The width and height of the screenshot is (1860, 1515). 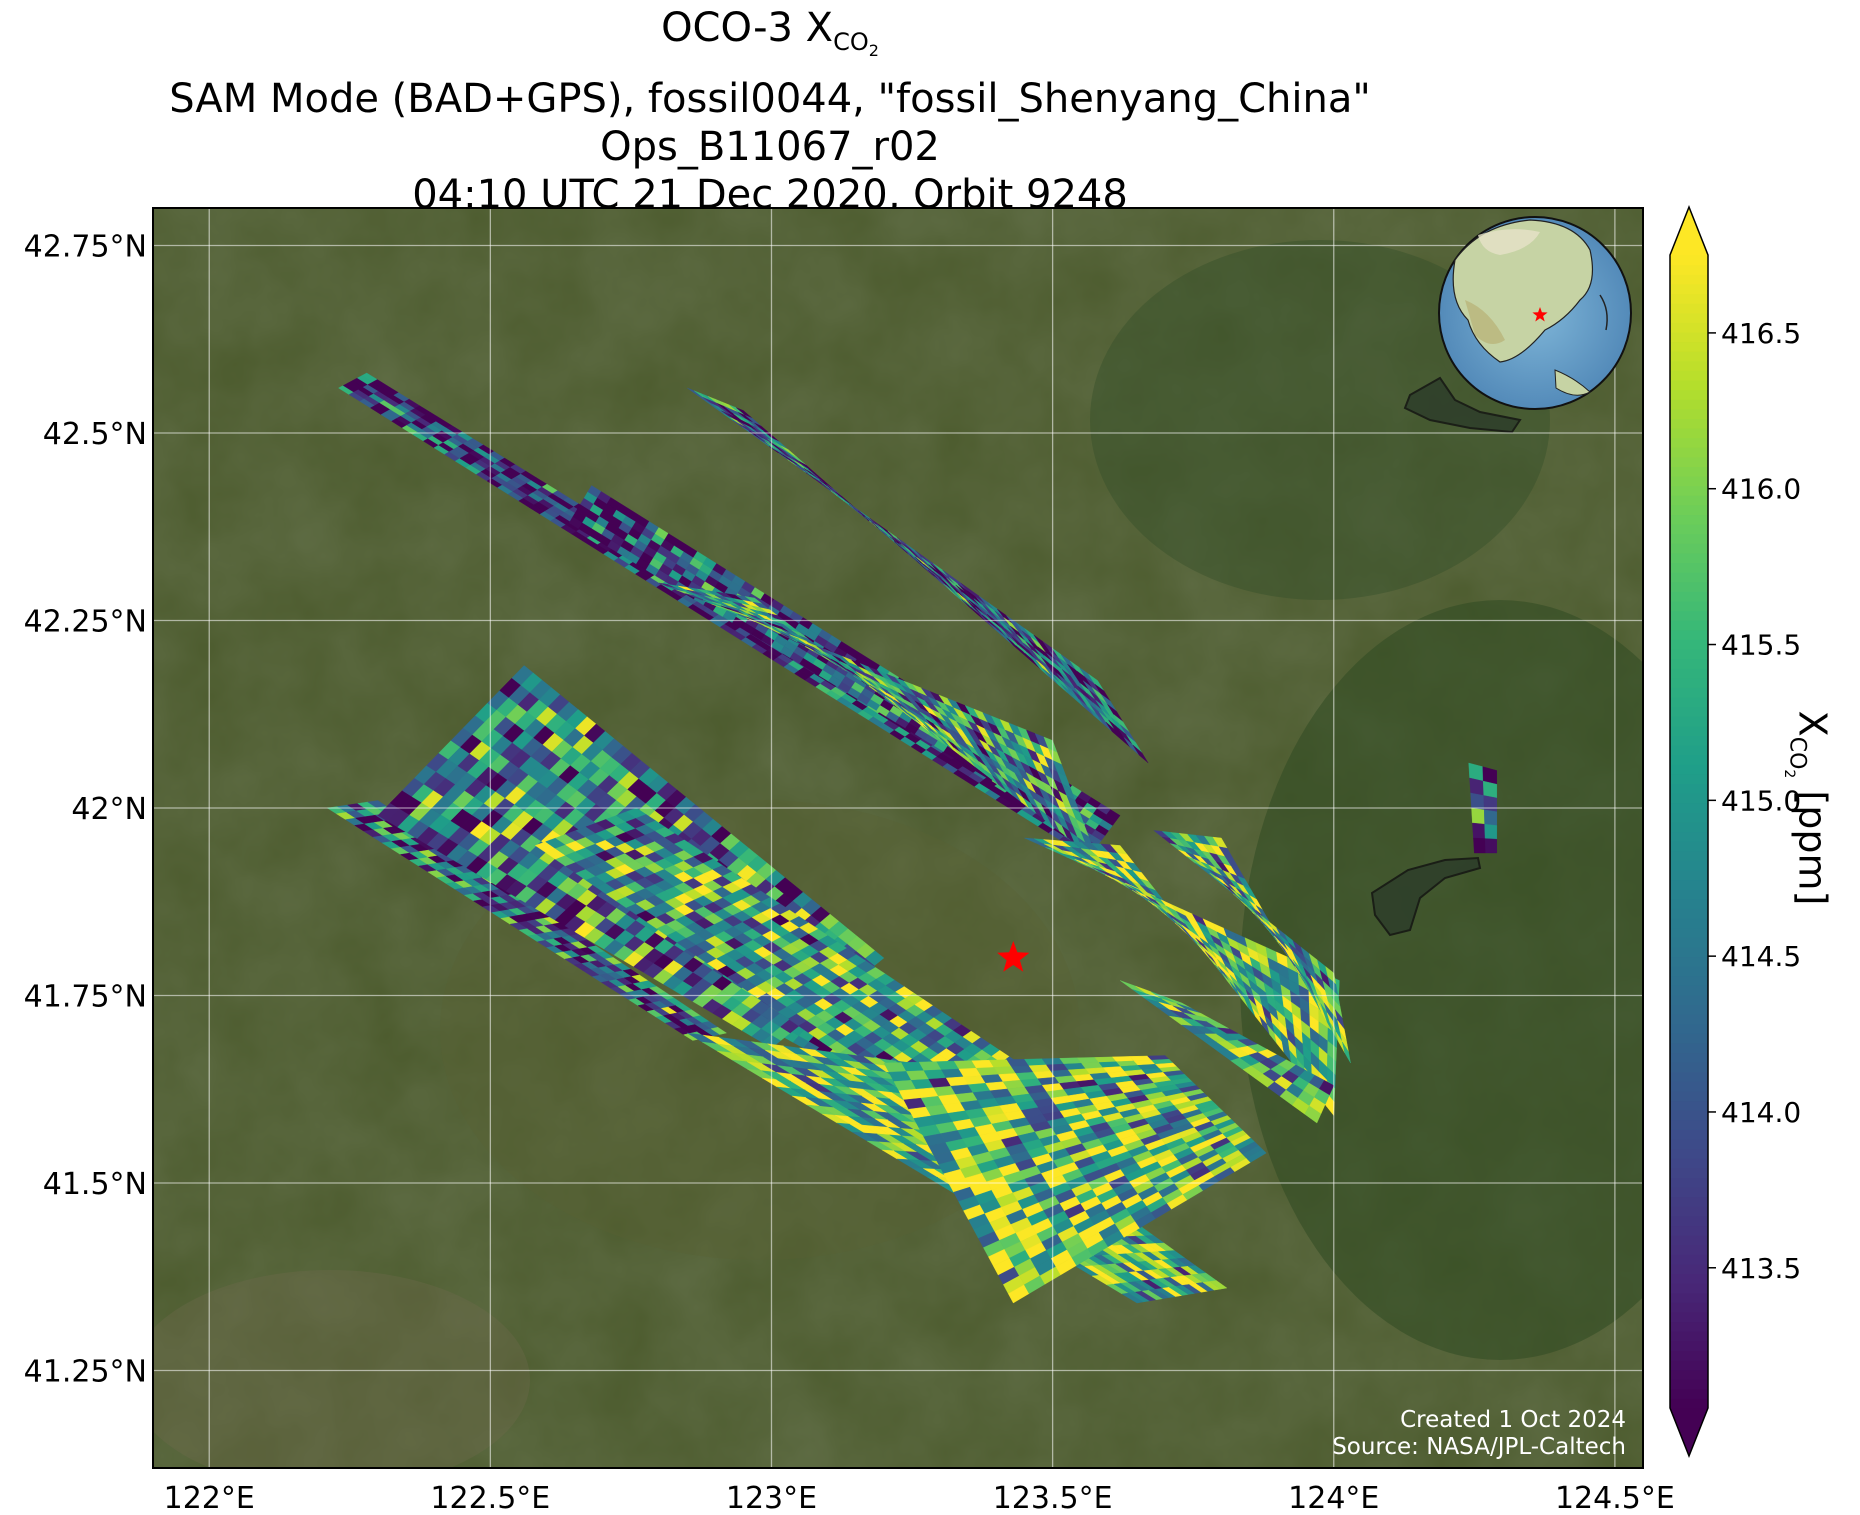 I want to click on colorbar-tick-label: 415.5, so click(x=1761, y=645).